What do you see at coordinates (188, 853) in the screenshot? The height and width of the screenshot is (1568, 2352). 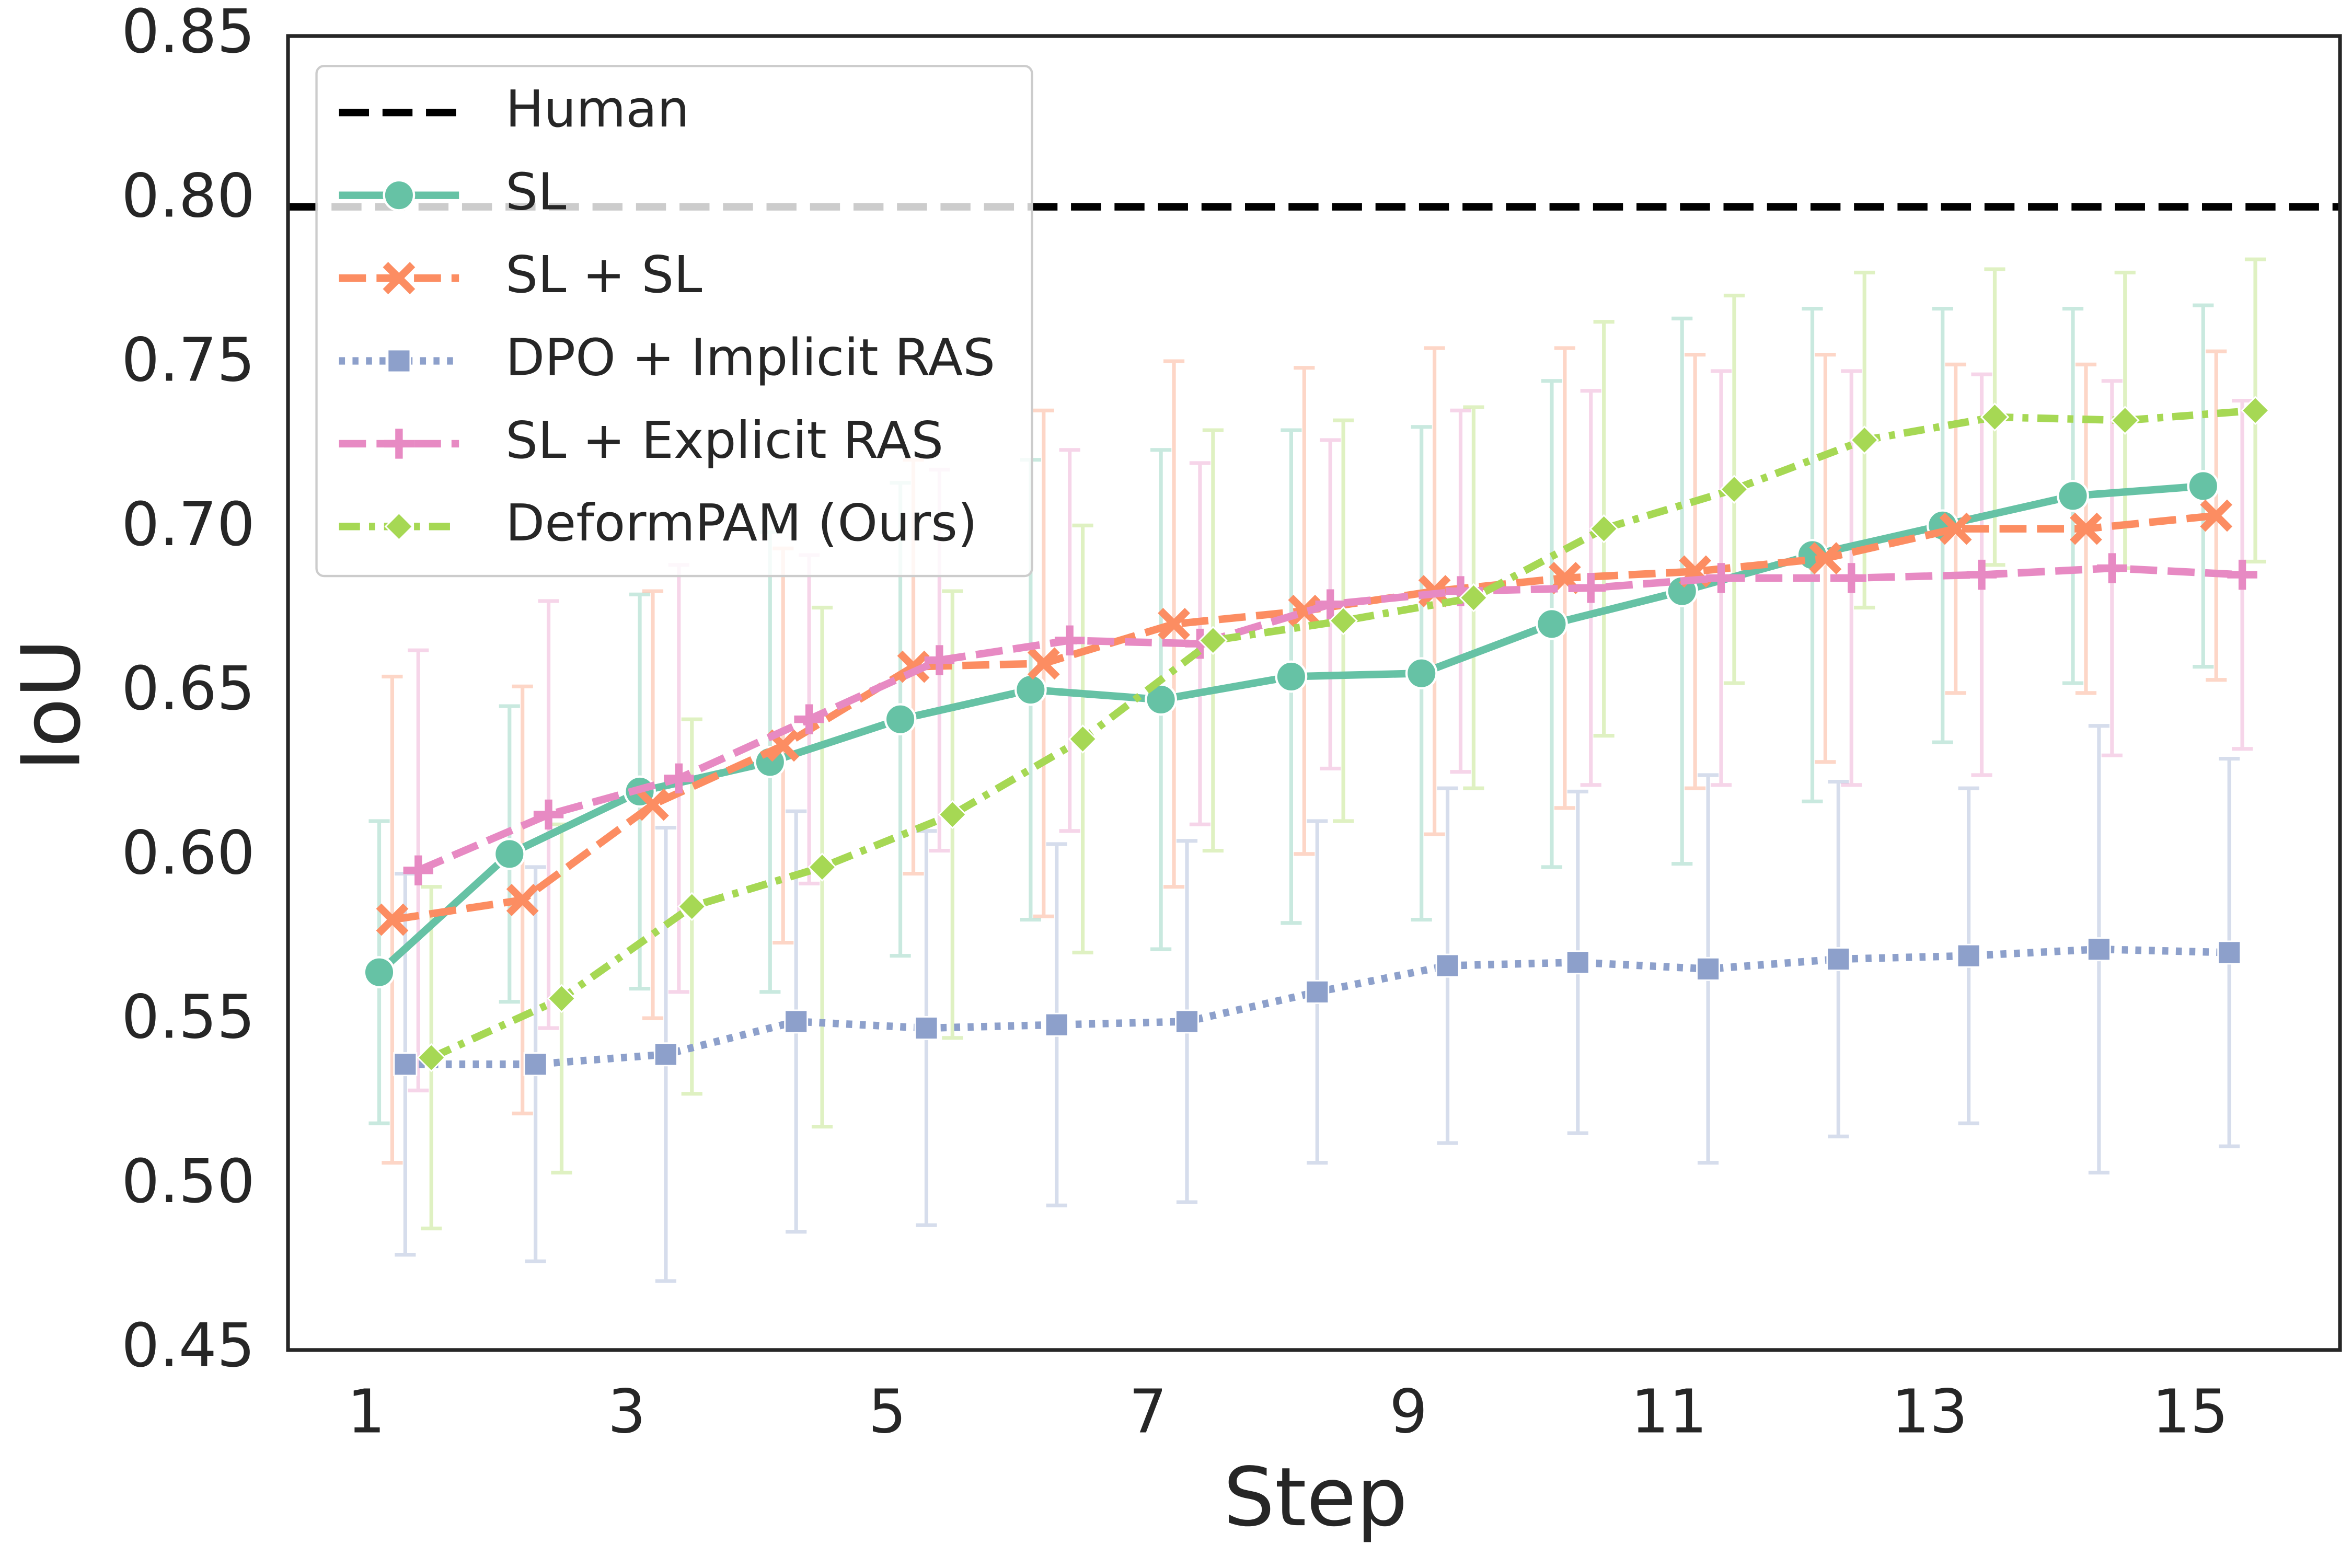 I see `y-tick-label: 0.60` at bounding box center [188, 853].